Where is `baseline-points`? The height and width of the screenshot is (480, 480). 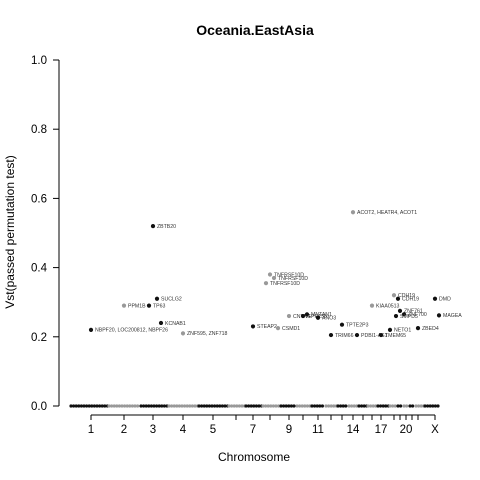
baseline-points is located at coordinates (254, 406).